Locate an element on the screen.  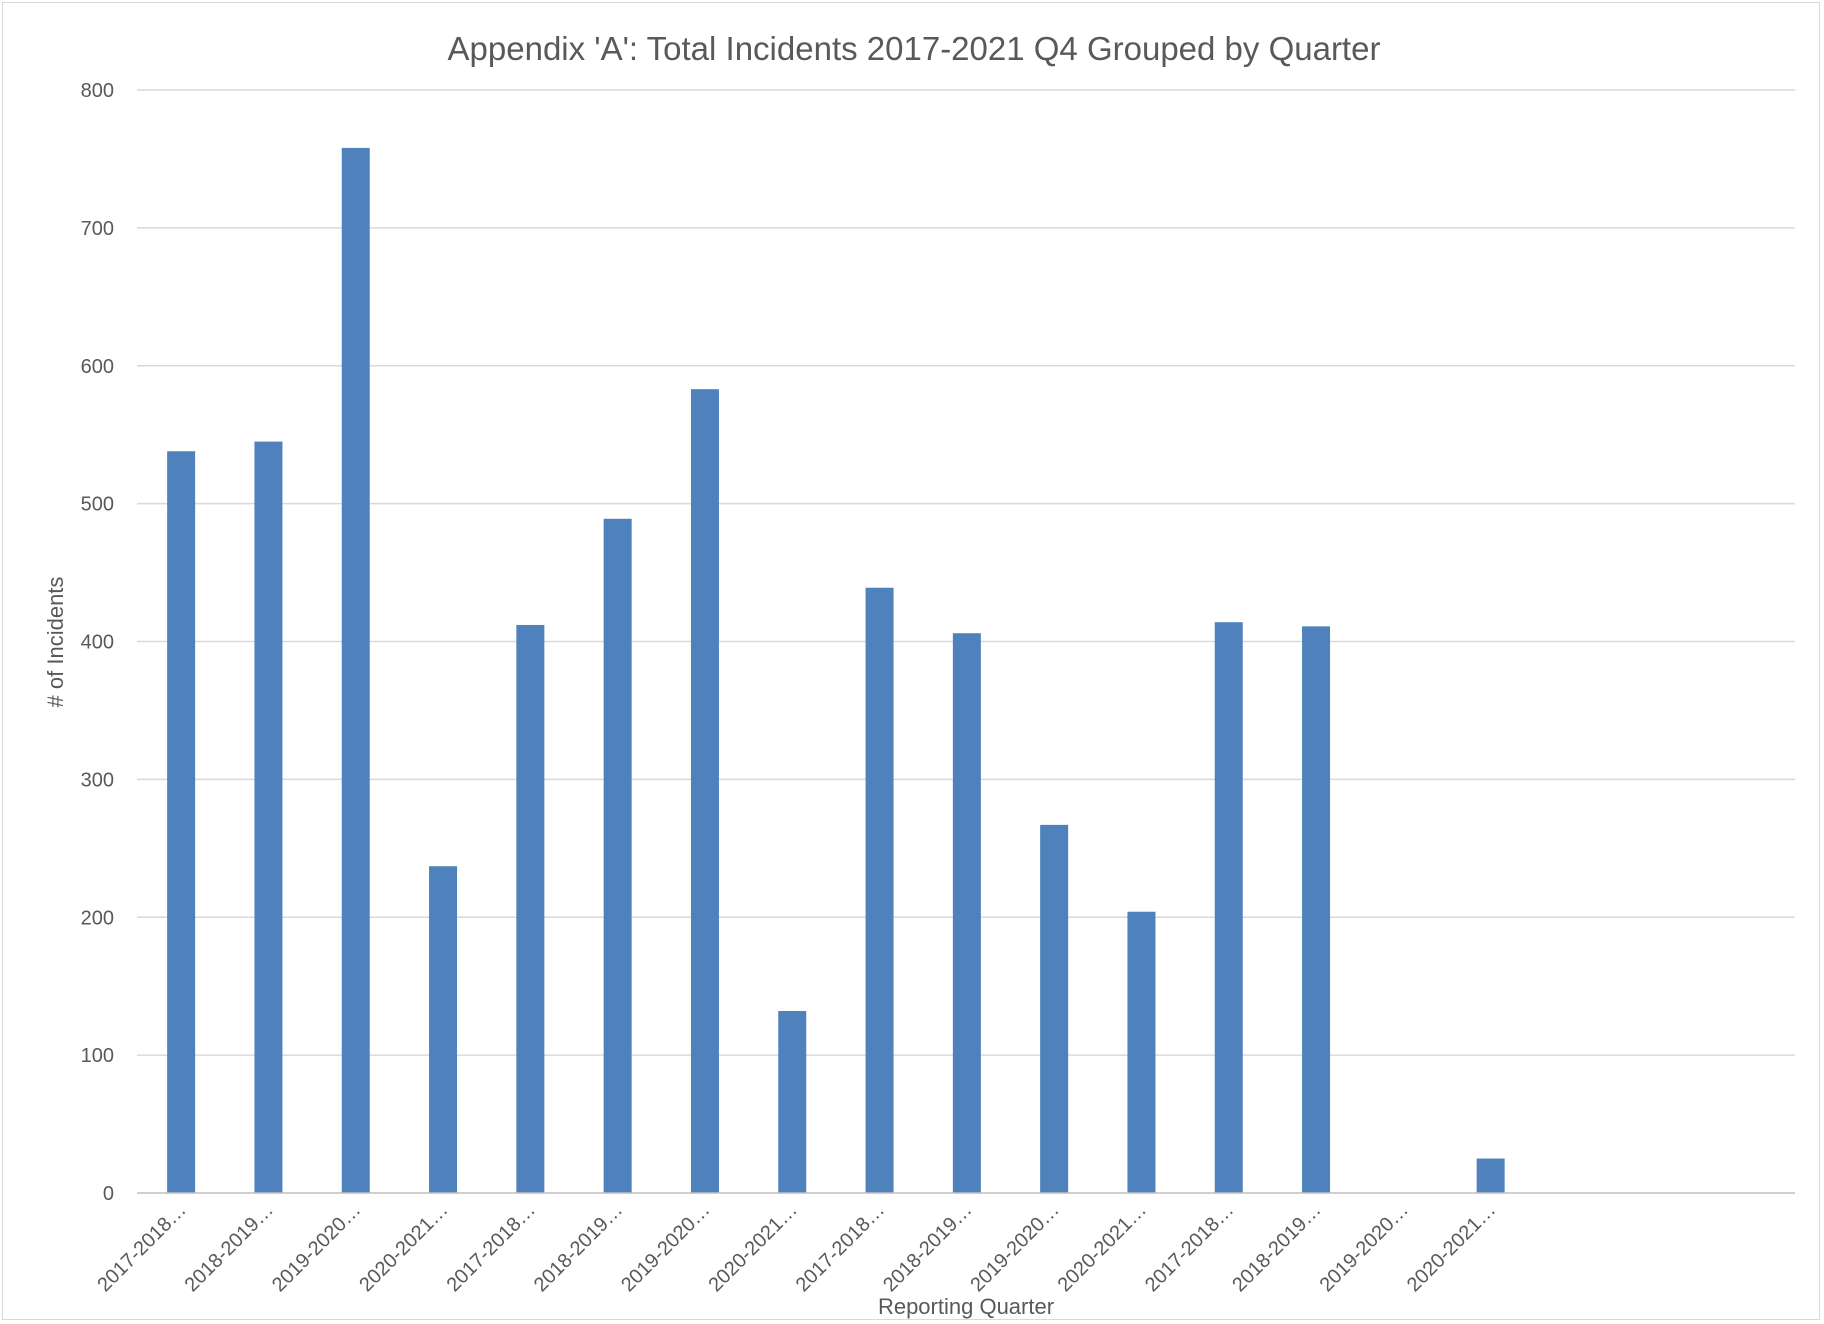
y-tick-label: 800 is located at coordinates (97, 91).